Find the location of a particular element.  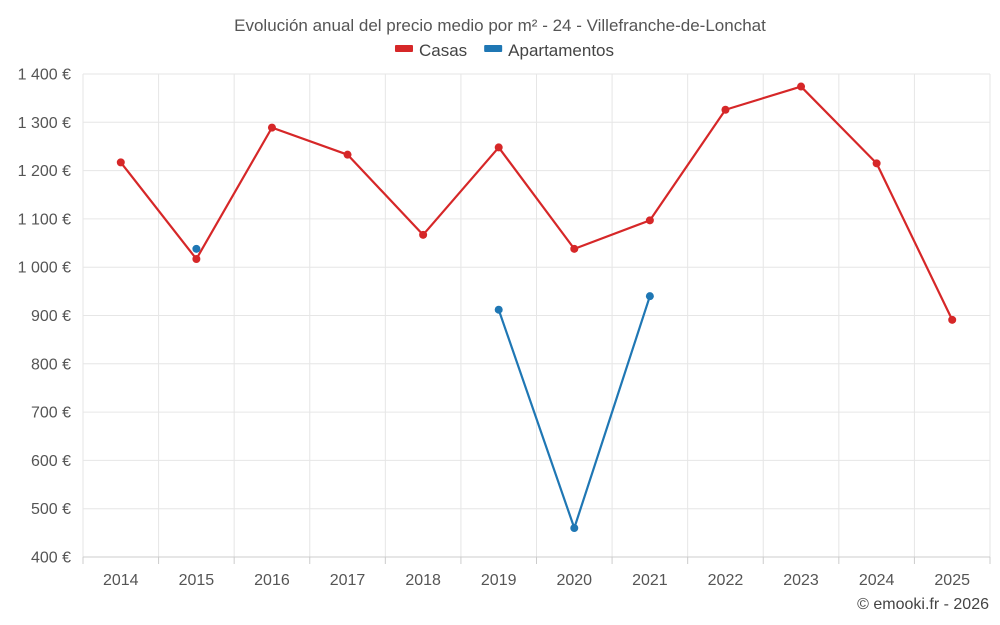

x-tick-label: 2019 is located at coordinates (499, 580).